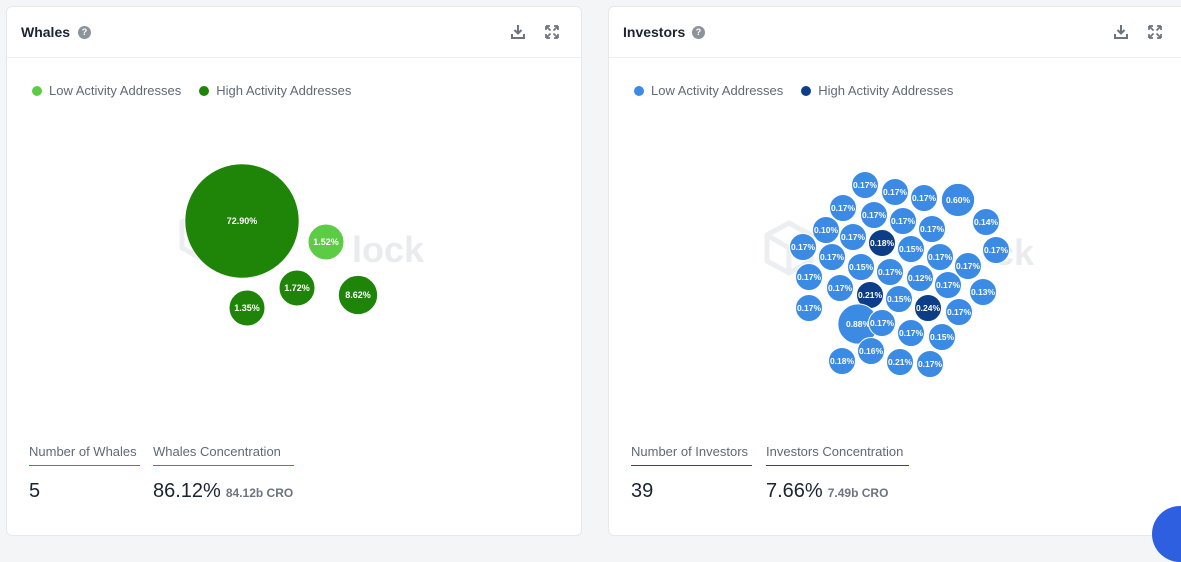 This screenshot has width=1181, height=562. I want to click on bubble-label: 1.72%, so click(297, 288).